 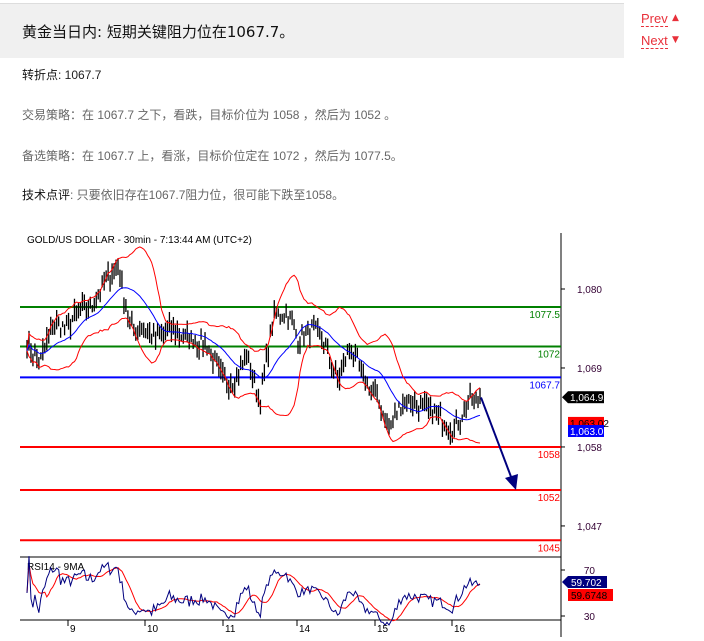 I want to click on price-tag-label: 1,063.02, so click(x=589, y=424).